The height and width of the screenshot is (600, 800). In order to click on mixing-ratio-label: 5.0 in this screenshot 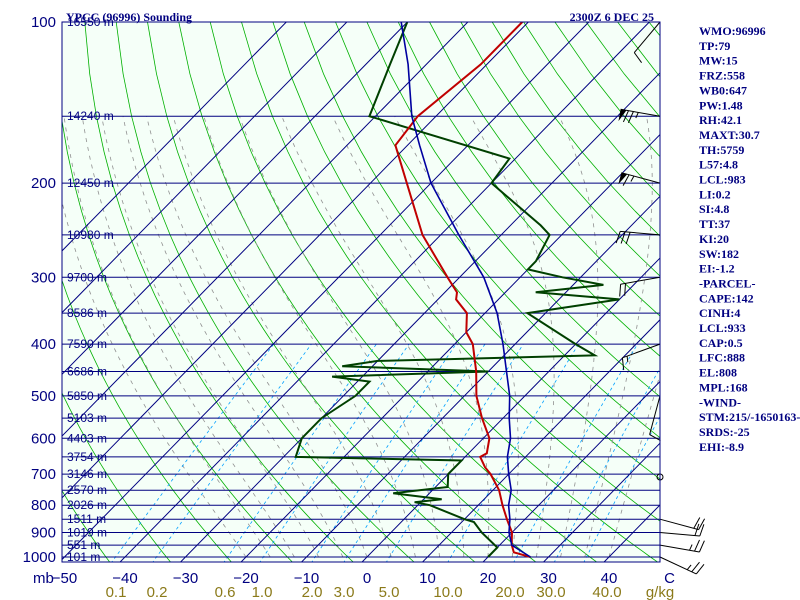, I will do `click(389, 592)`.